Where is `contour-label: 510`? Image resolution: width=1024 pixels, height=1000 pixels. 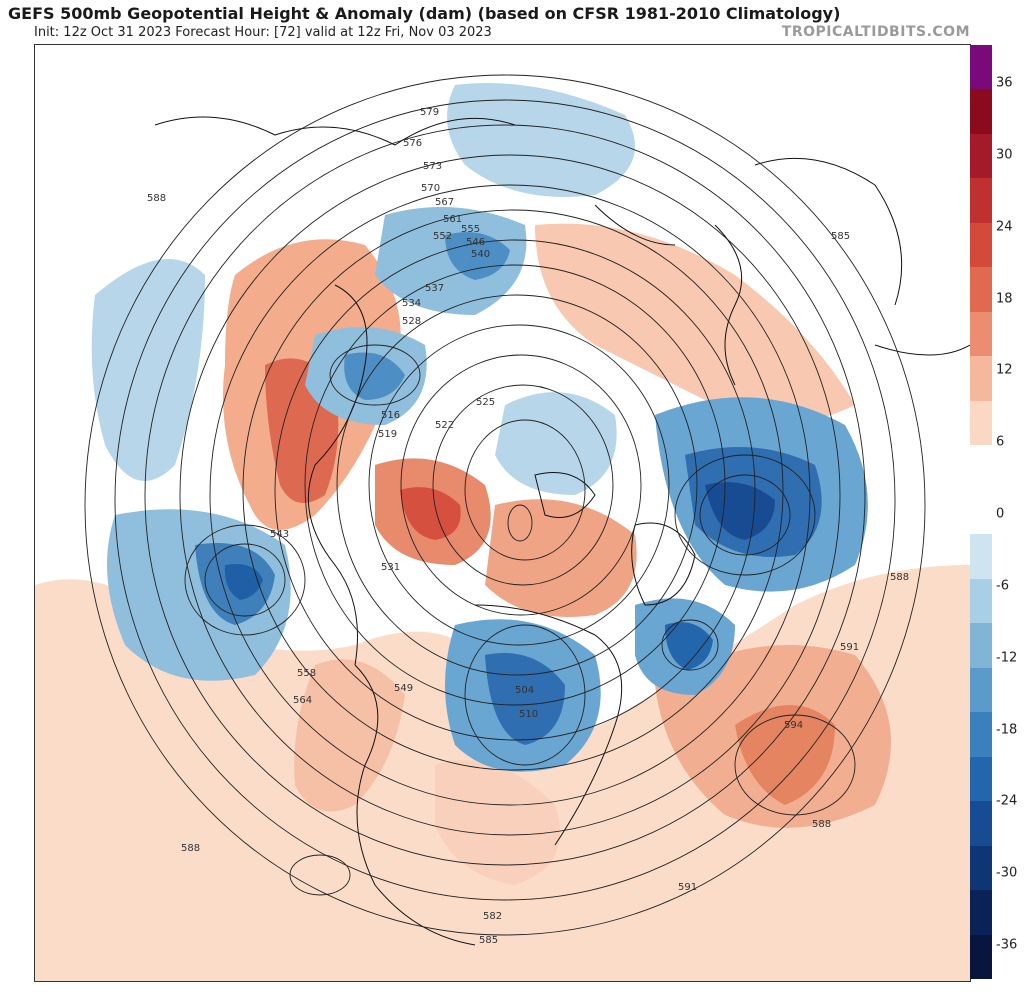 contour-label: 510 is located at coordinates (528, 714).